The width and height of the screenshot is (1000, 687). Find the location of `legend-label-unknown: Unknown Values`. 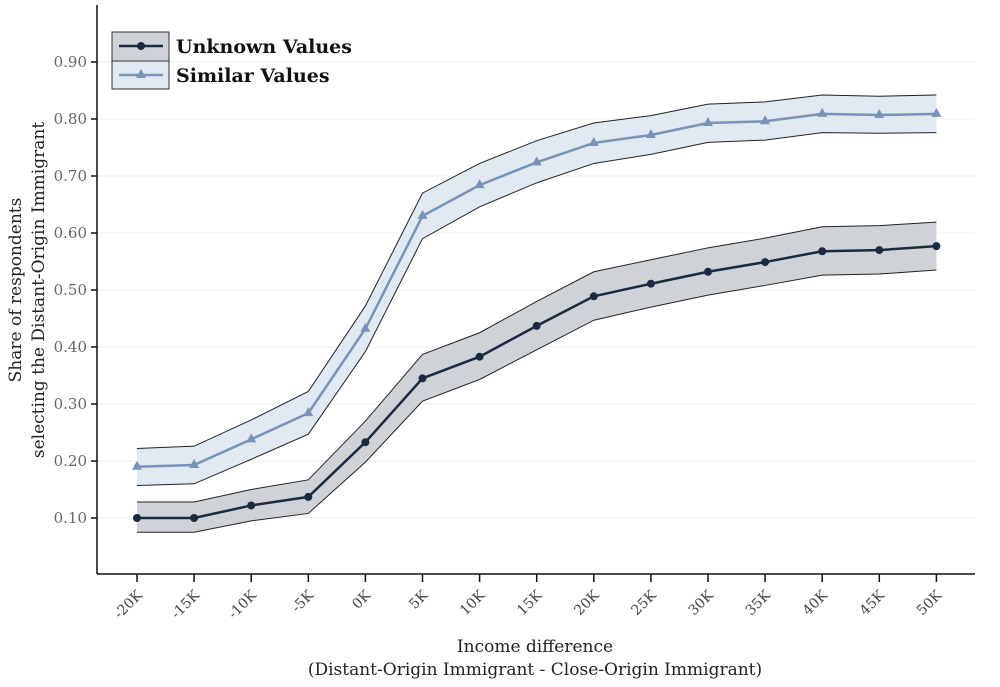

legend-label-unknown: Unknown Values is located at coordinates (264, 47).